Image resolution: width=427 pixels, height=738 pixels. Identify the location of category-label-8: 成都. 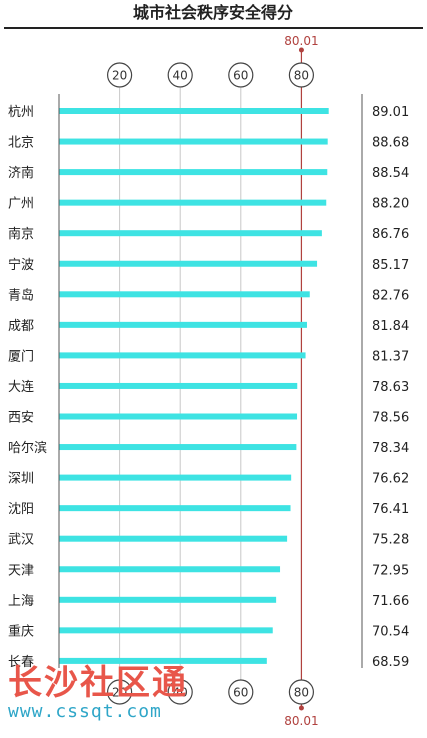
(21, 326).